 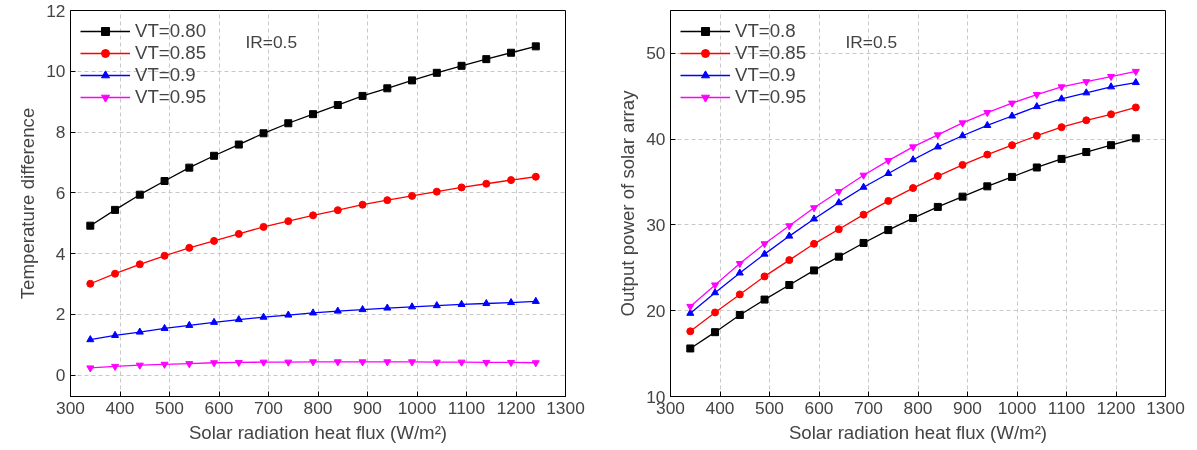 What do you see at coordinates (918, 407) in the screenshot?
I see `x-tick-label: 800` at bounding box center [918, 407].